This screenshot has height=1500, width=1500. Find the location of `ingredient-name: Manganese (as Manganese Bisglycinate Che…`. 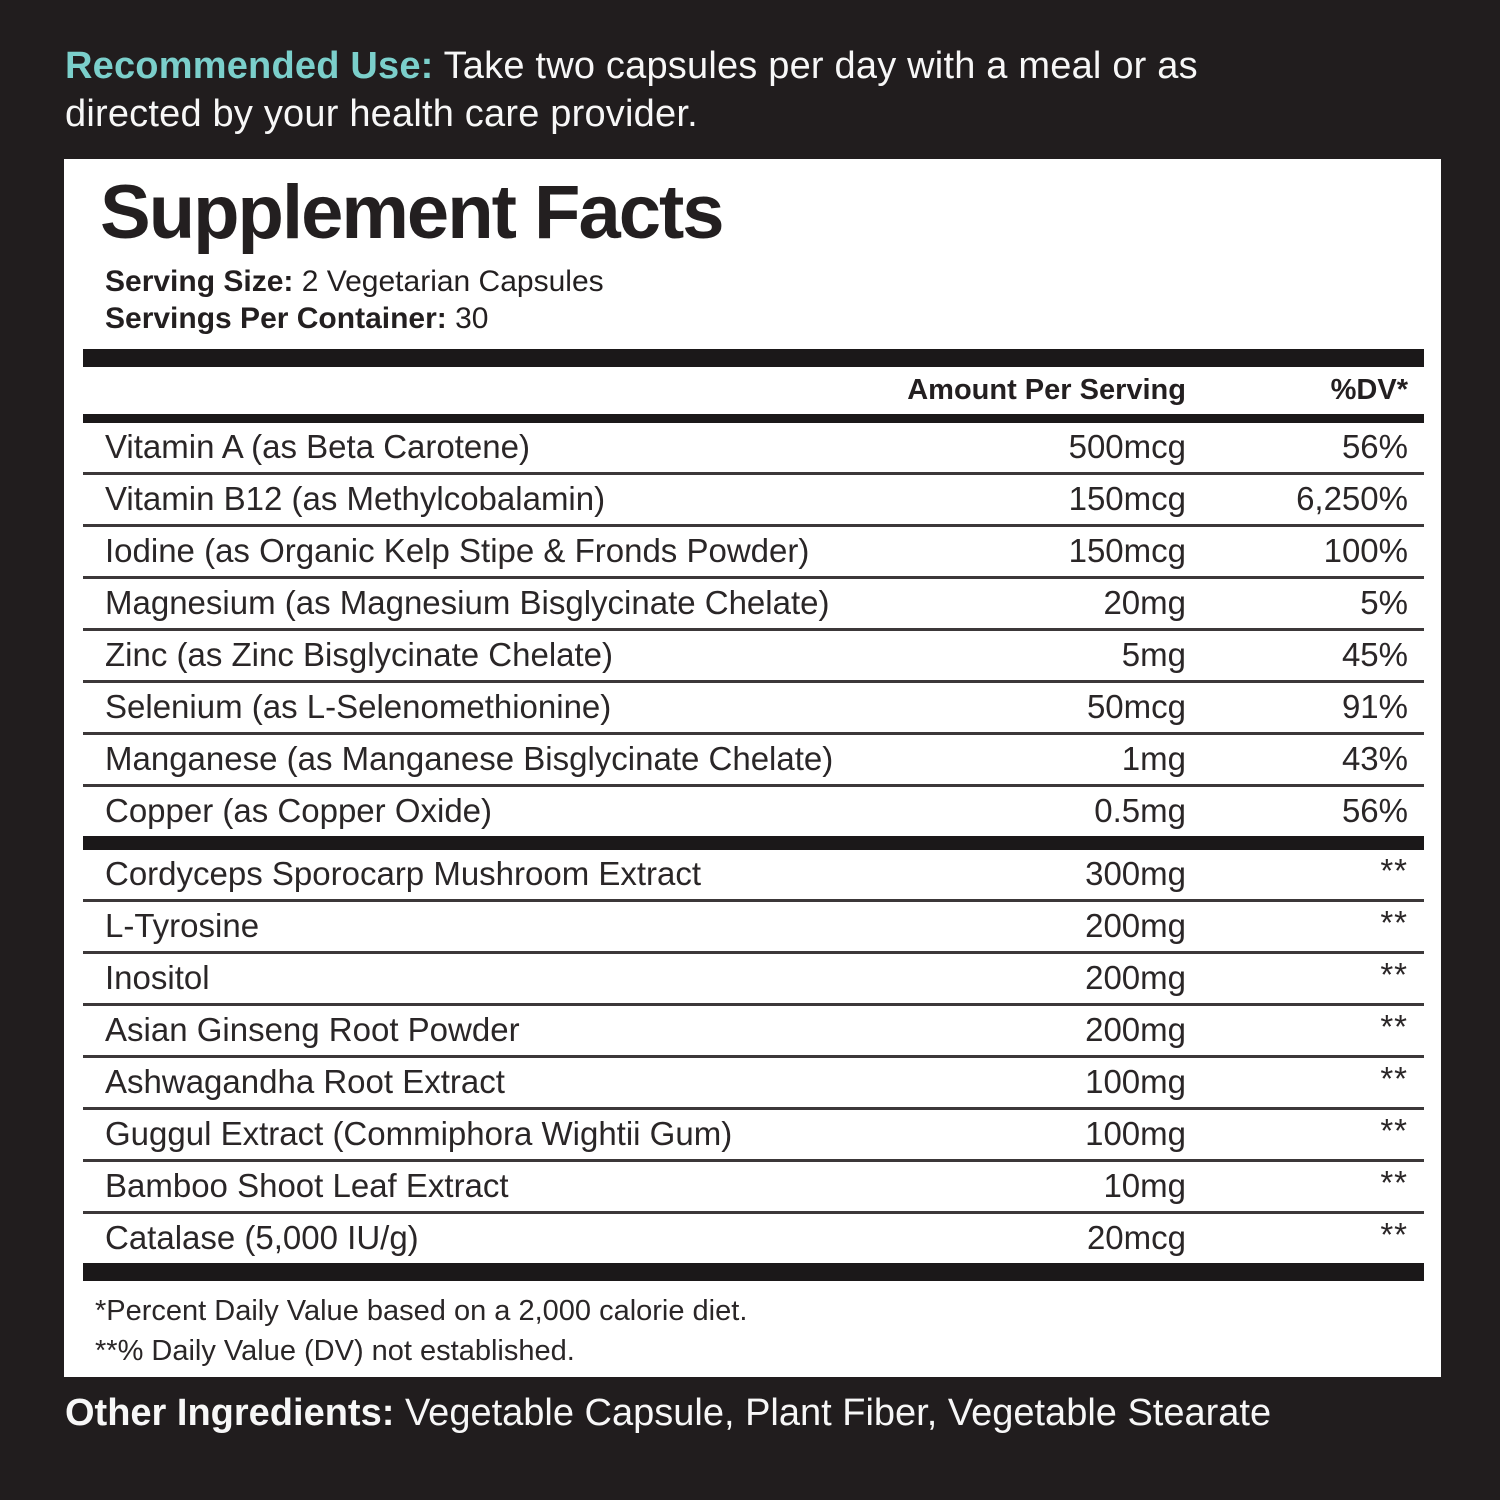

ingredient-name: Manganese (as Manganese Bisglycinate Che… is located at coordinates (469, 759).